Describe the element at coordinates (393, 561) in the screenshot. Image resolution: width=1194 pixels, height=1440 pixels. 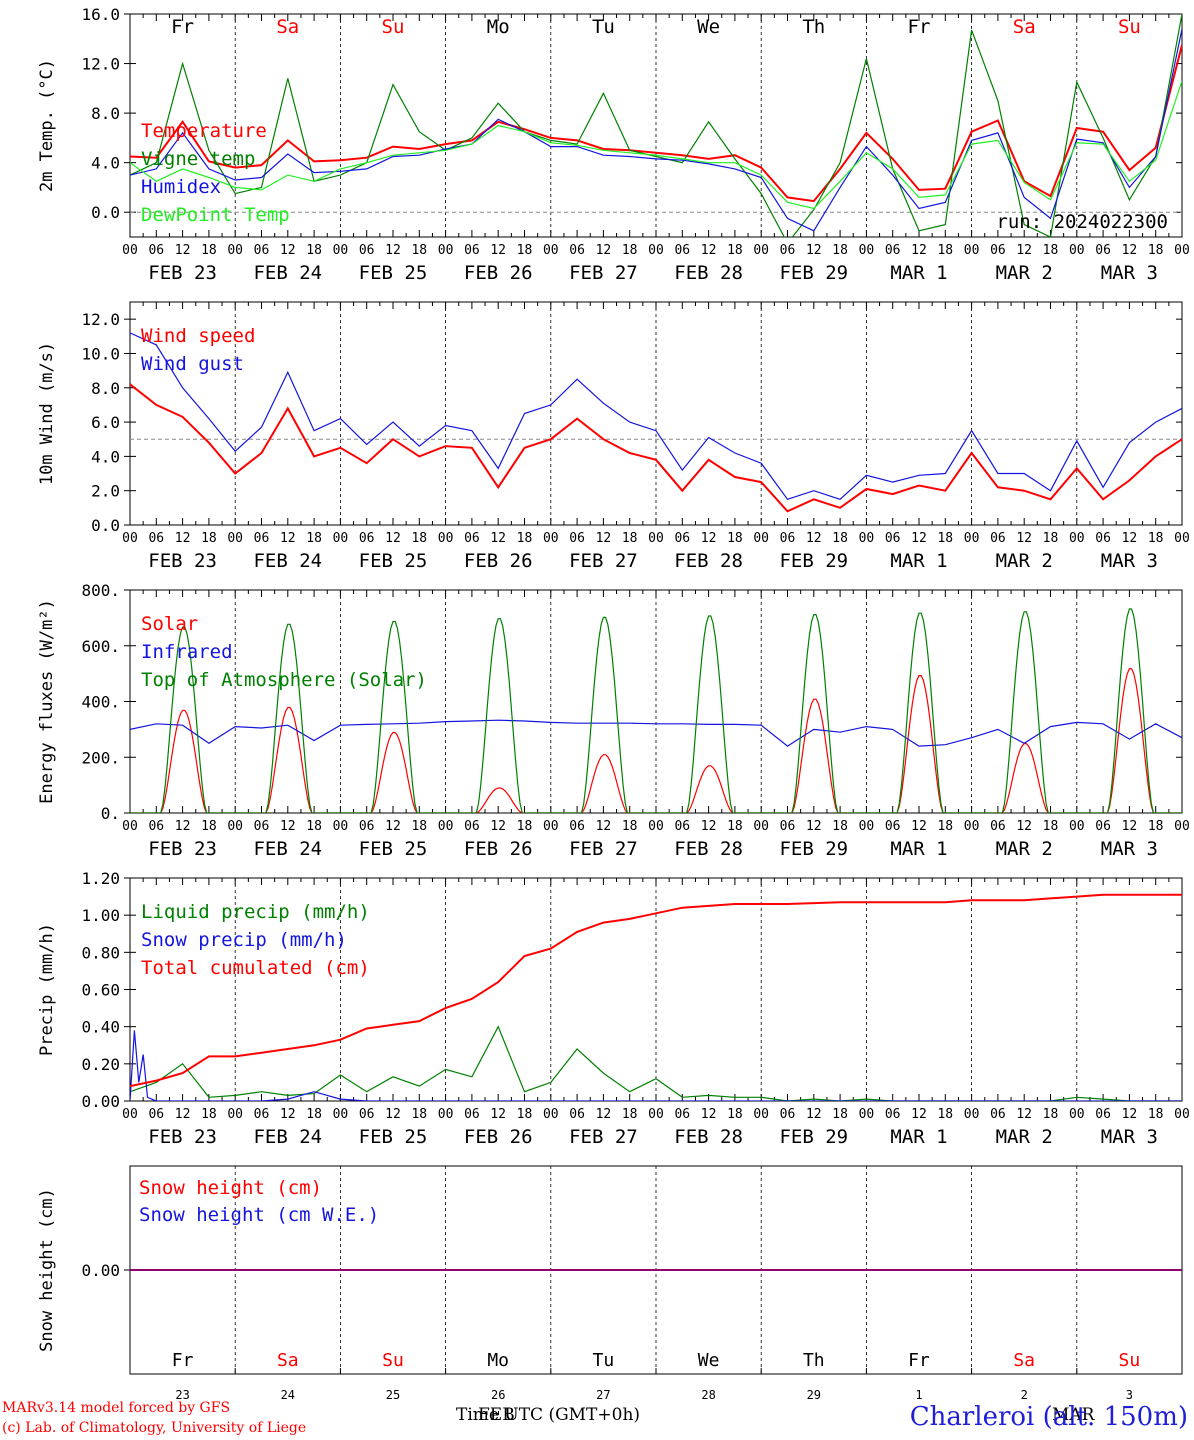
I see `date-label: FEB 25` at that location.